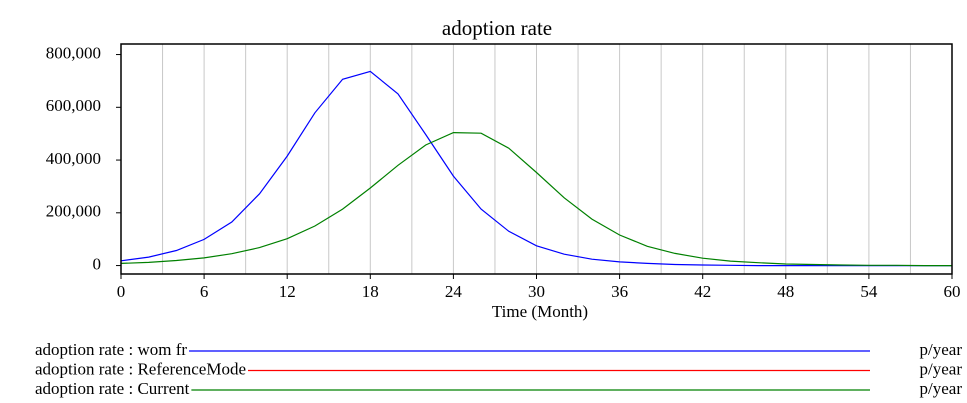 Image resolution: width=967 pixels, height=403 pixels. I want to click on x-tick-label: 12, so click(287, 291).